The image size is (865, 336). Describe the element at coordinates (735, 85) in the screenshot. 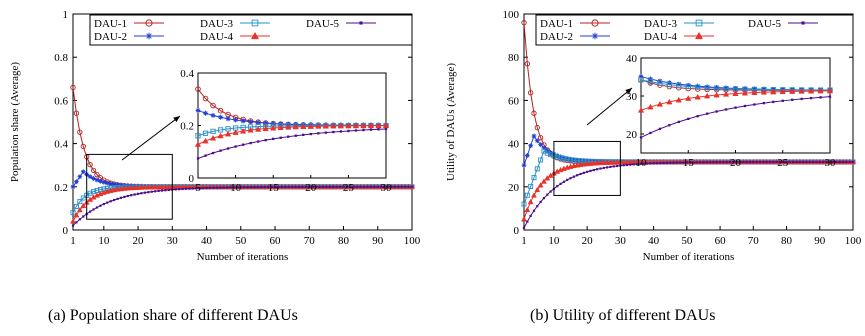

I see `inset-series-line` at that location.